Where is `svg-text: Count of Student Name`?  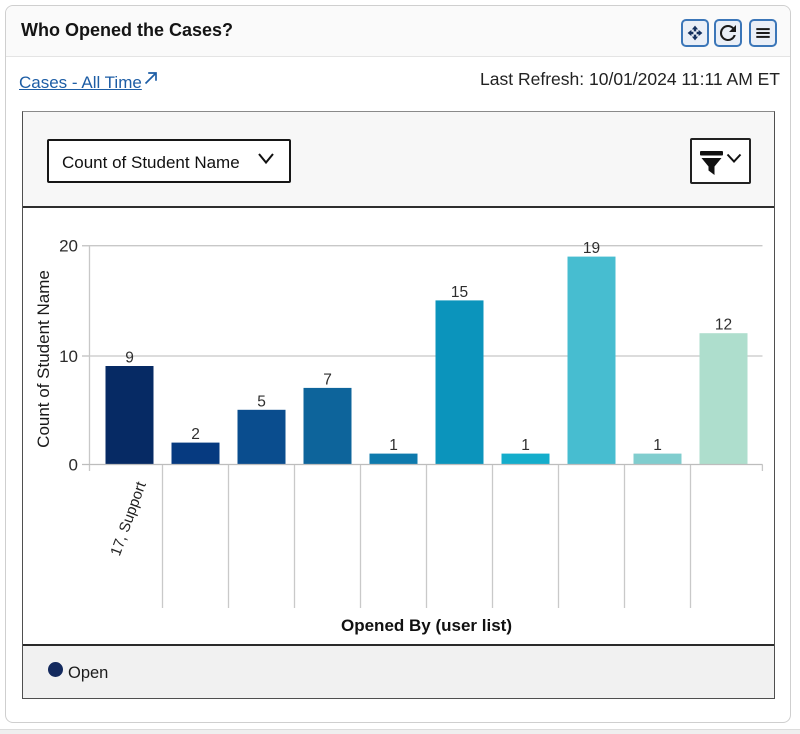
svg-text: Count of Student Name is located at coordinates (43, 359).